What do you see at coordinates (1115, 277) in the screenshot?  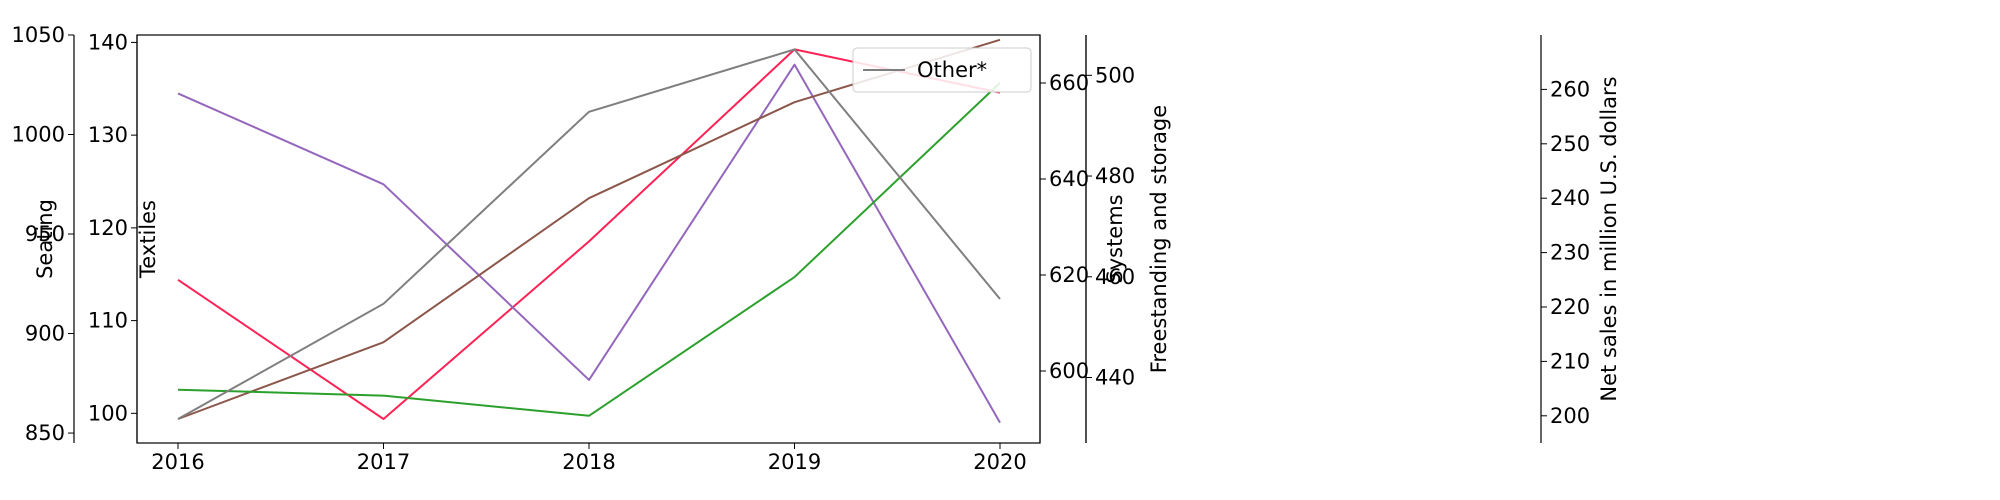 I see `systems-tick-label: 460` at bounding box center [1115, 277].